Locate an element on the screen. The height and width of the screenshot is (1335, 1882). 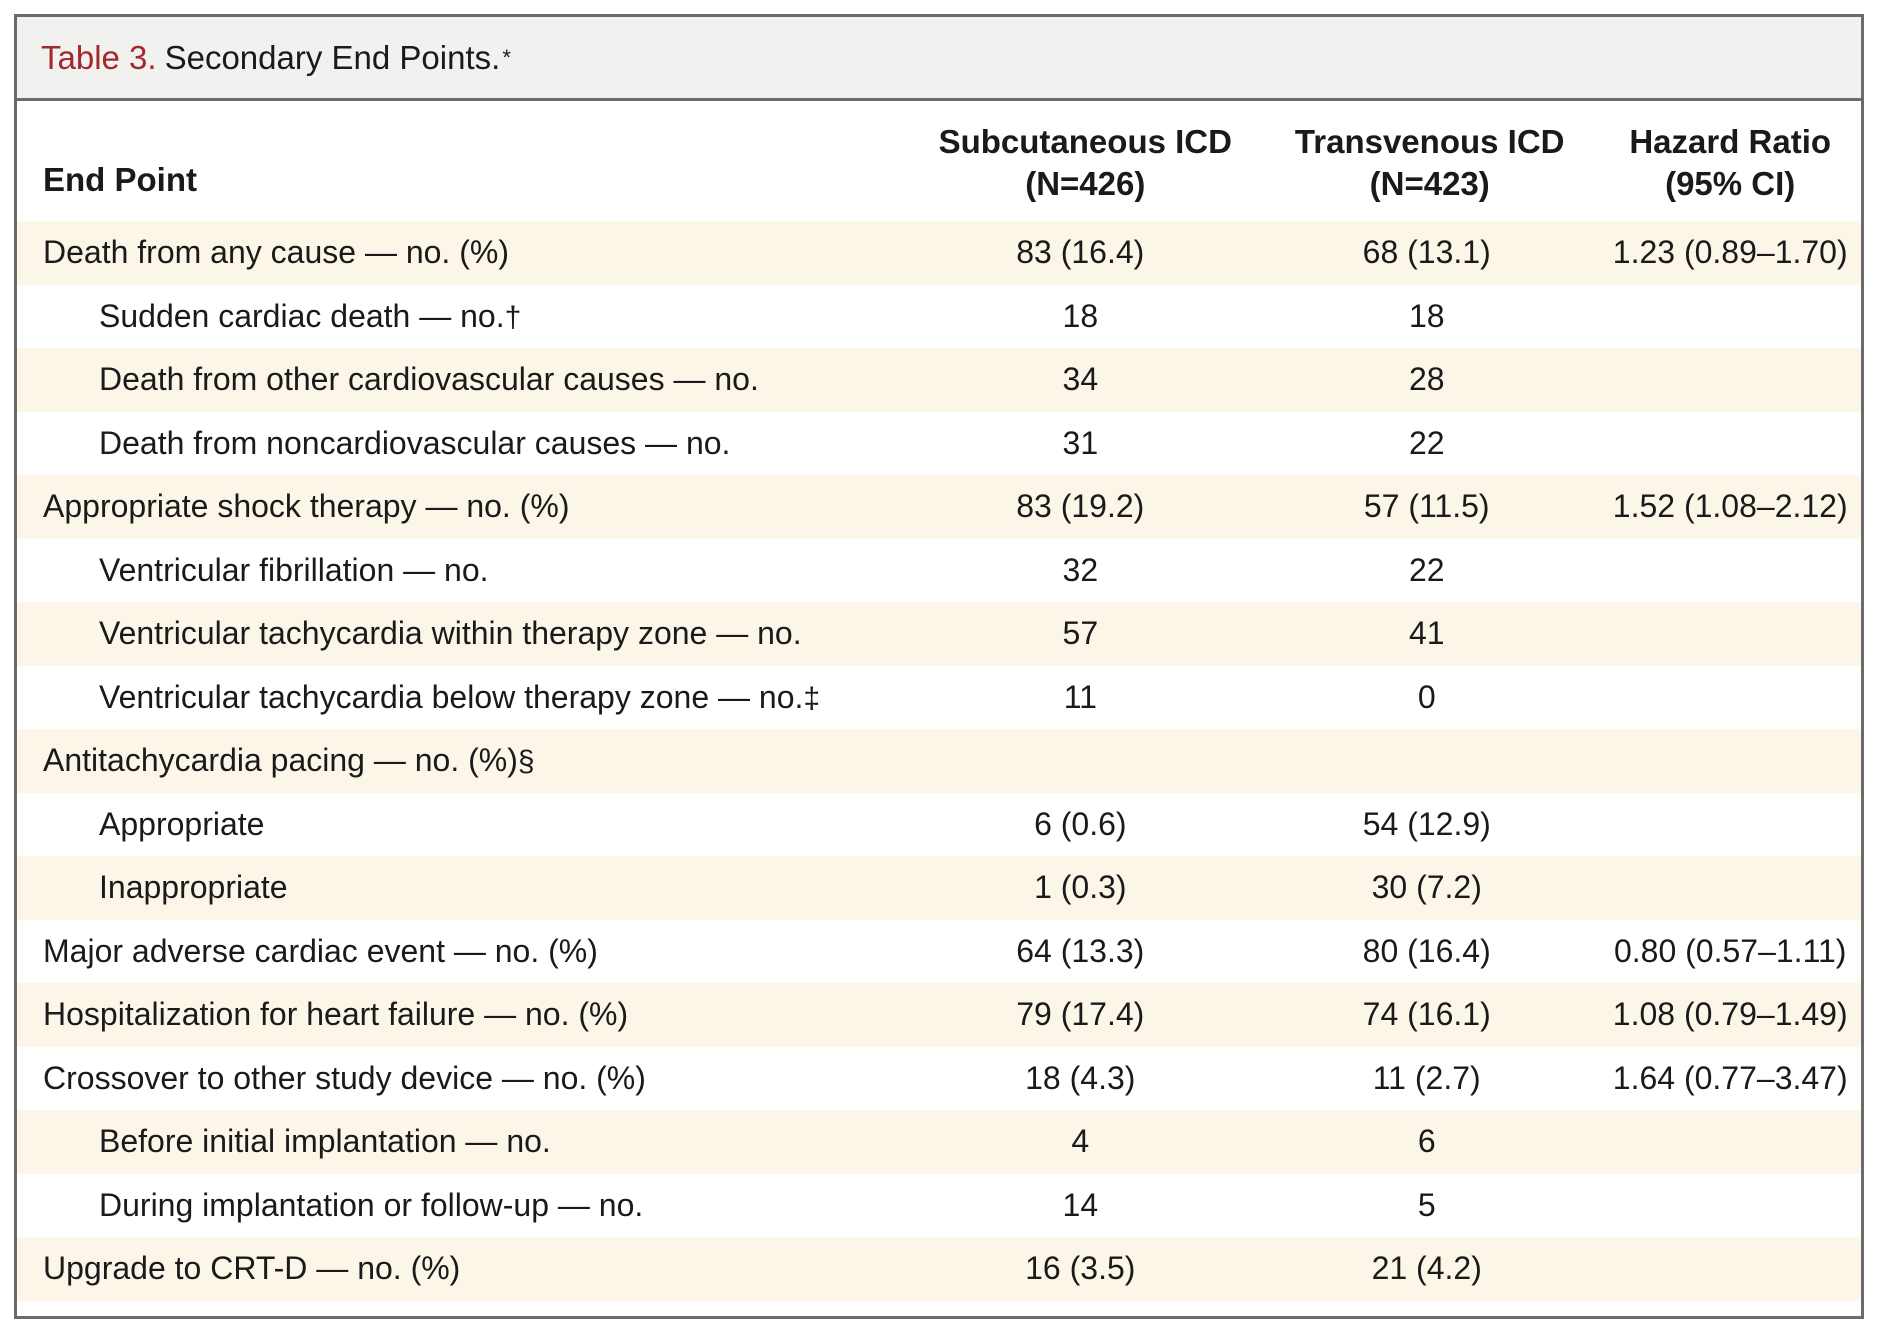
row-transvenous-cell: 28 is located at coordinates (1429, 379).